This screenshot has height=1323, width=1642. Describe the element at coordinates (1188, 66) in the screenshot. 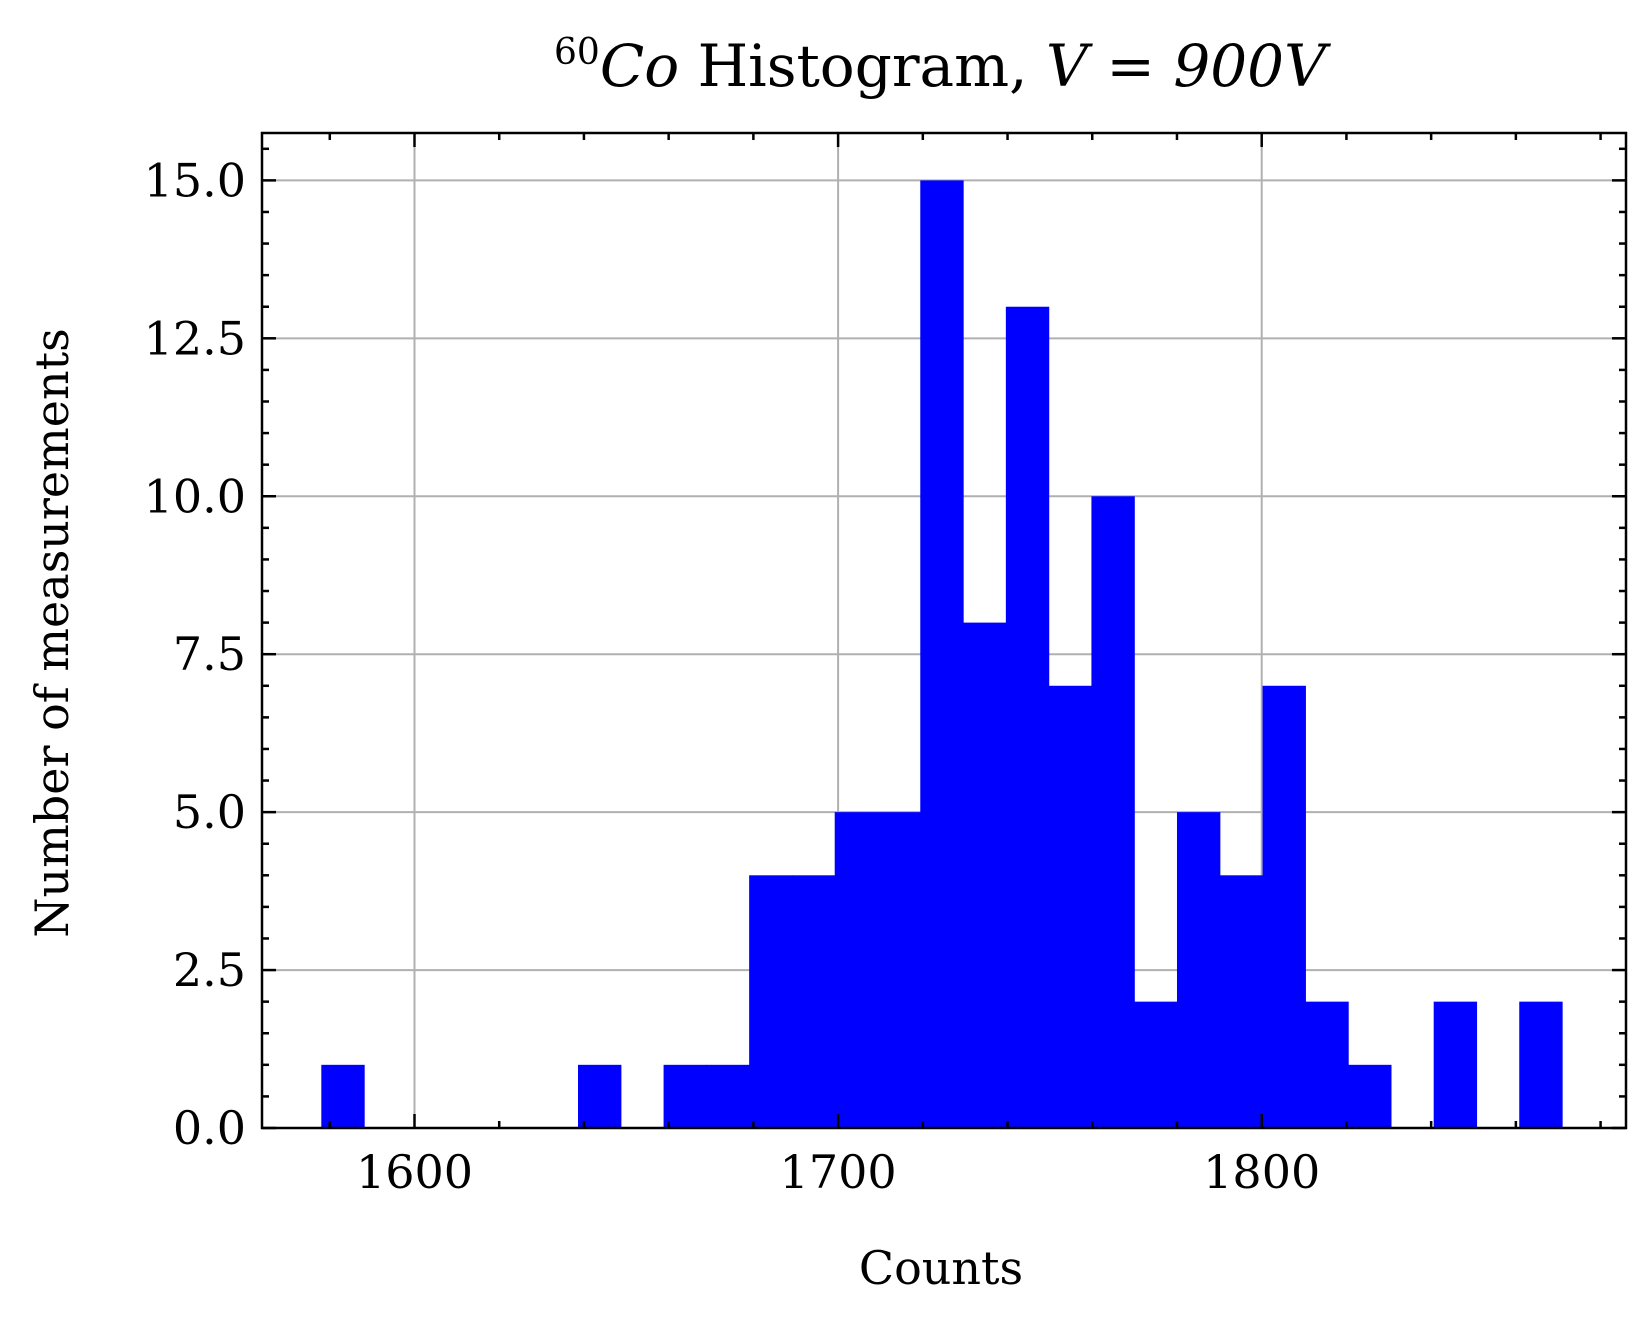

I see `title-equation: V = 900V` at that location.